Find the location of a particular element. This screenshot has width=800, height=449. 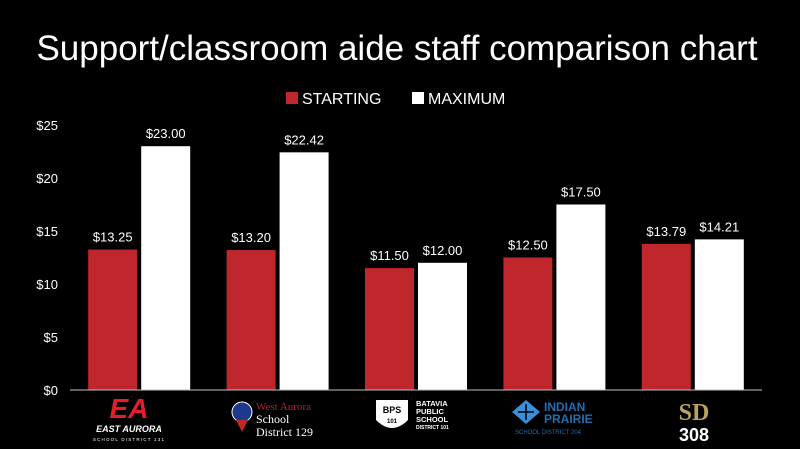

logo-indian-prairie: INDIAN PRAIRIE SCHOOL DISTRICT 204 is located at coordinates (552, 418).